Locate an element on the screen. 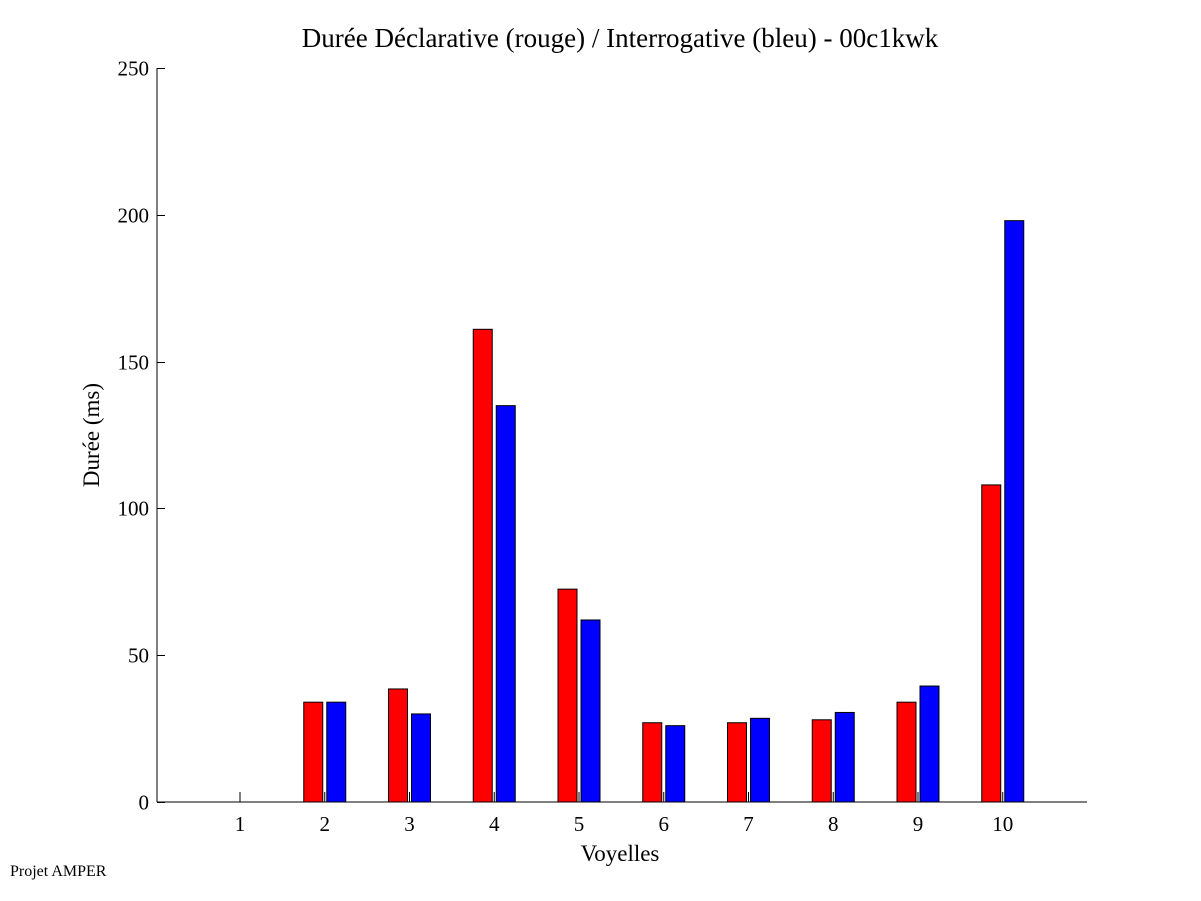 The image size is (1201, 901). x-axis-label: Voyelles is located at coordinates (620, 853).